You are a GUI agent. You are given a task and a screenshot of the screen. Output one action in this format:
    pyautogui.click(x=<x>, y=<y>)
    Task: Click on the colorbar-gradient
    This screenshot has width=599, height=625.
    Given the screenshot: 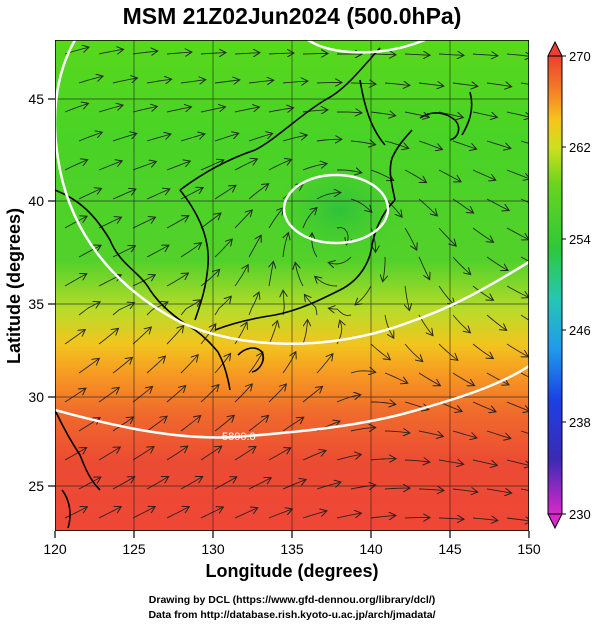 What is the action you would take?
    pyautogui.click(x=555, y=285)
    